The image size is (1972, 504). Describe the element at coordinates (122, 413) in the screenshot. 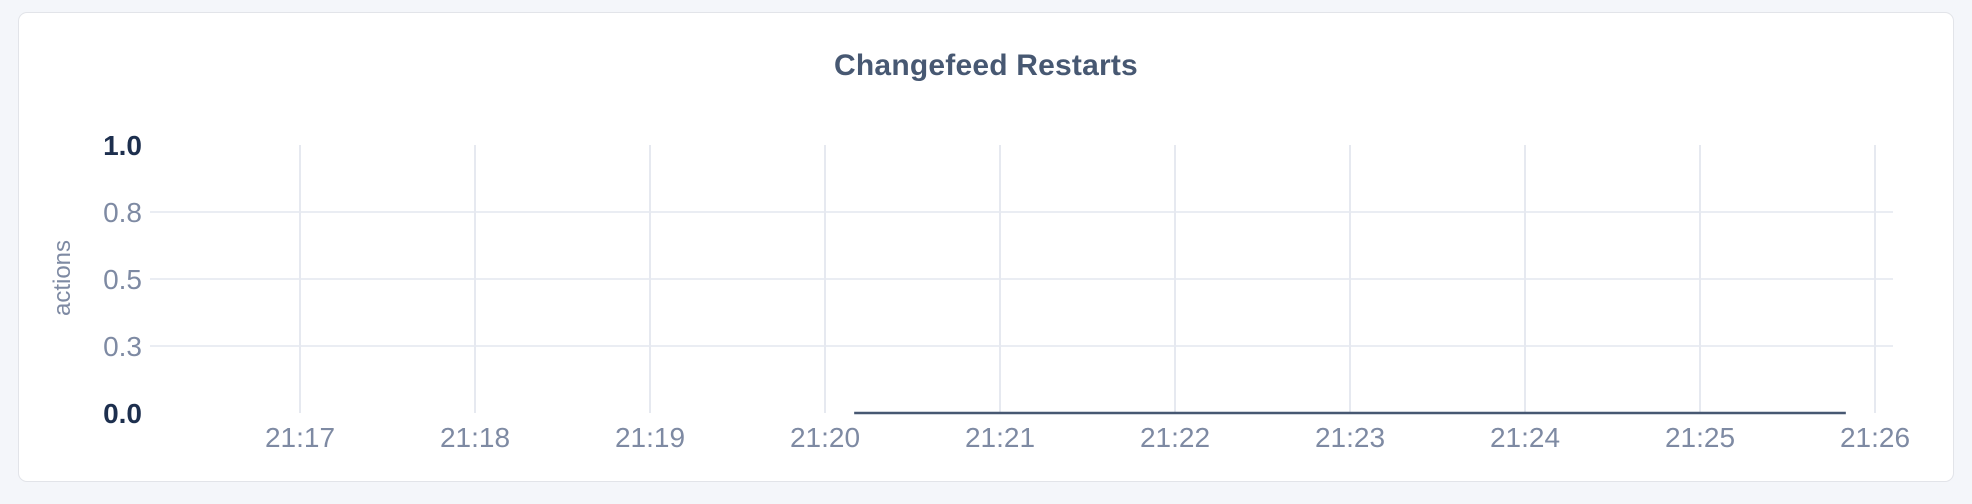

I see `y-tick-label: 0.0` at that location.